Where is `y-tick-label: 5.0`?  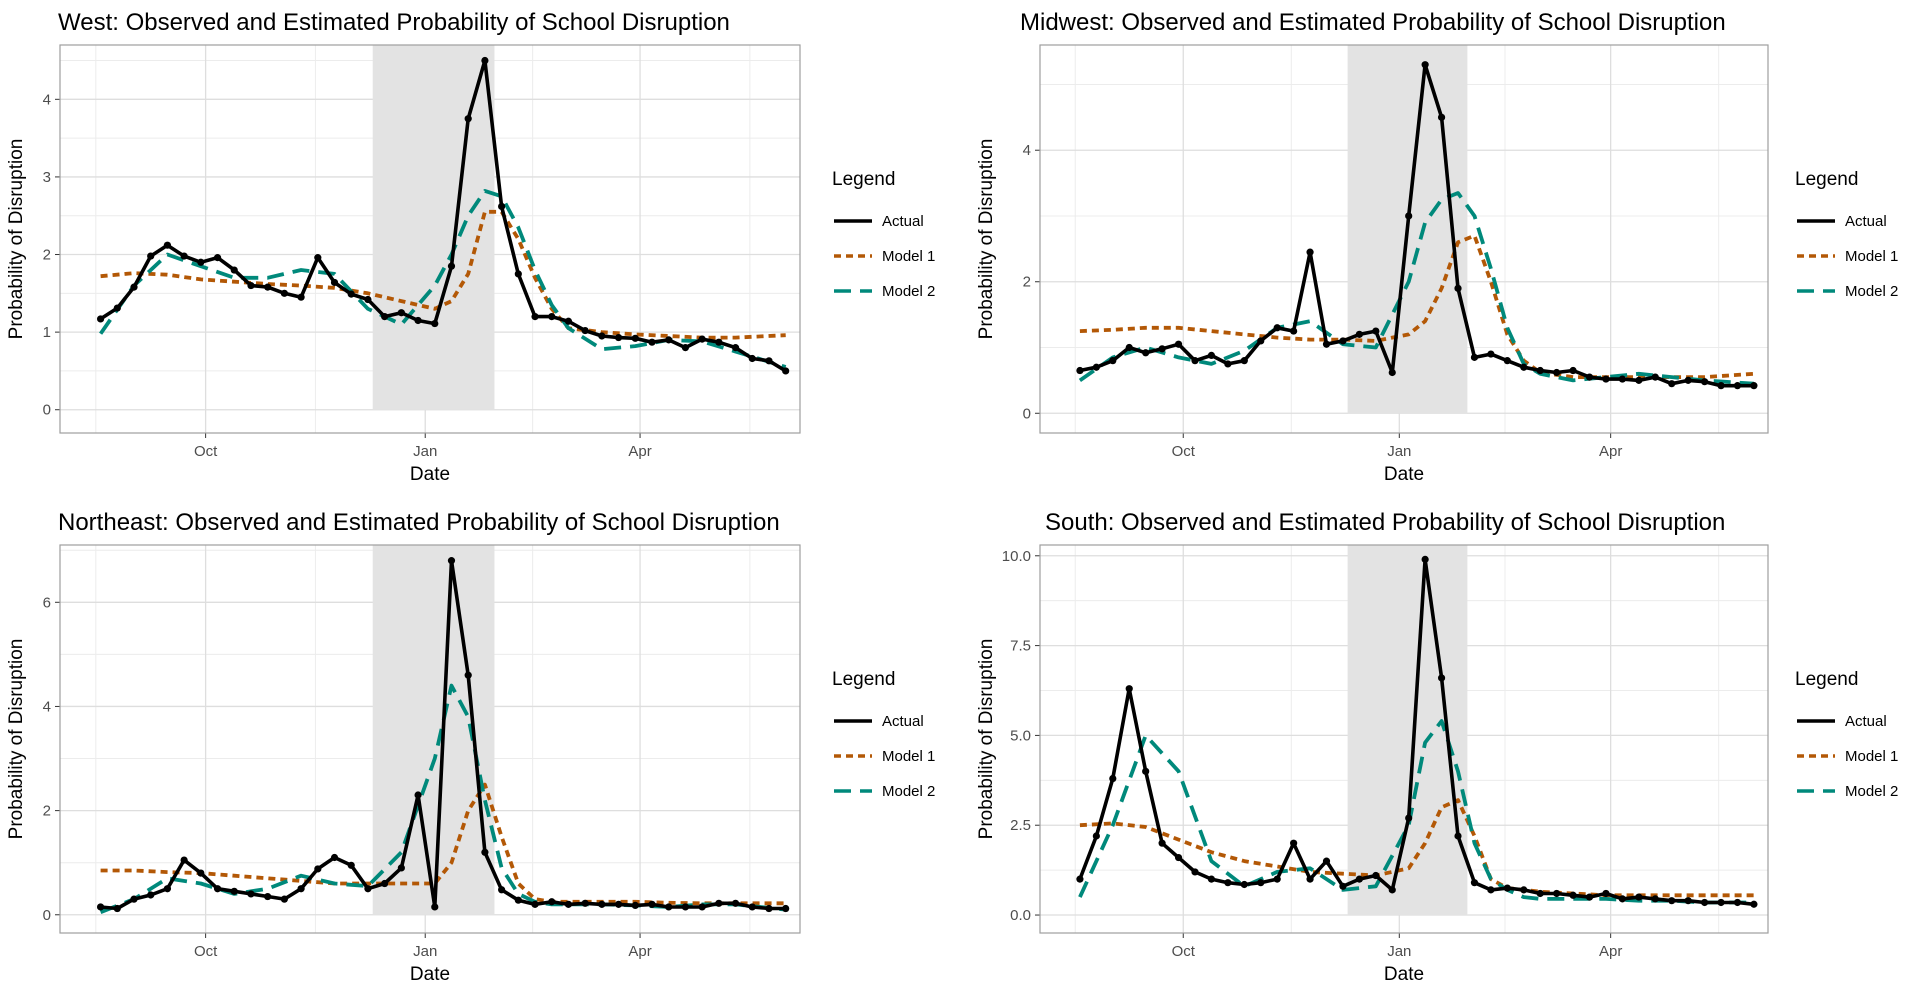
y-tick-label: 5.0 is located at coordinates (1020, 735).